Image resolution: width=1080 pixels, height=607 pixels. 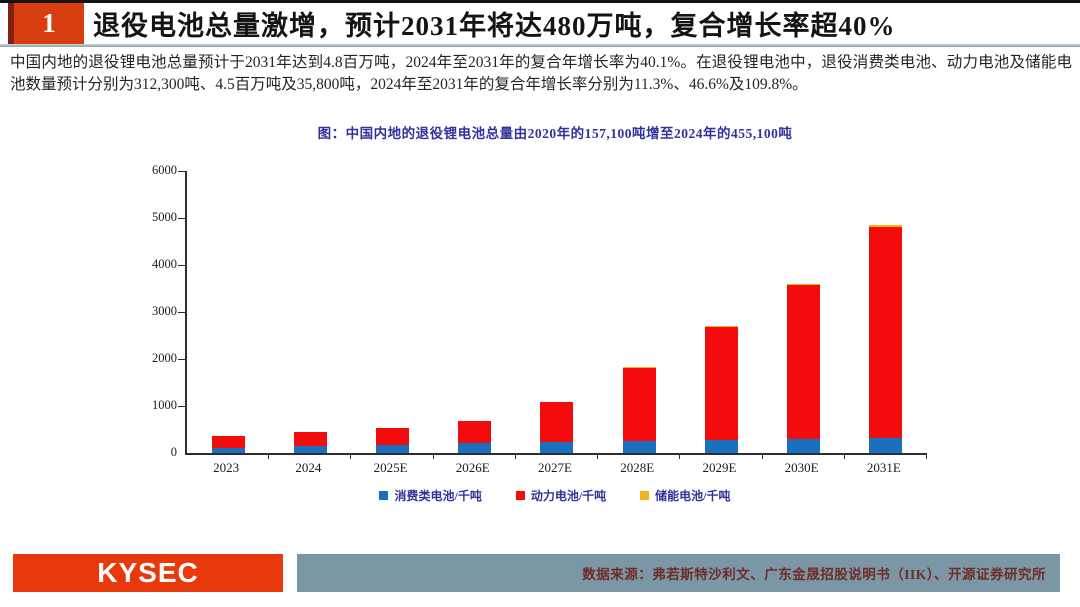 What do you see at coordinates (494, 26) in the screenshot?
I see `page-title: 退役电池总量激增，预计2031年将达480万吨，复合增长率超40%` at bounding box center [494, 26].